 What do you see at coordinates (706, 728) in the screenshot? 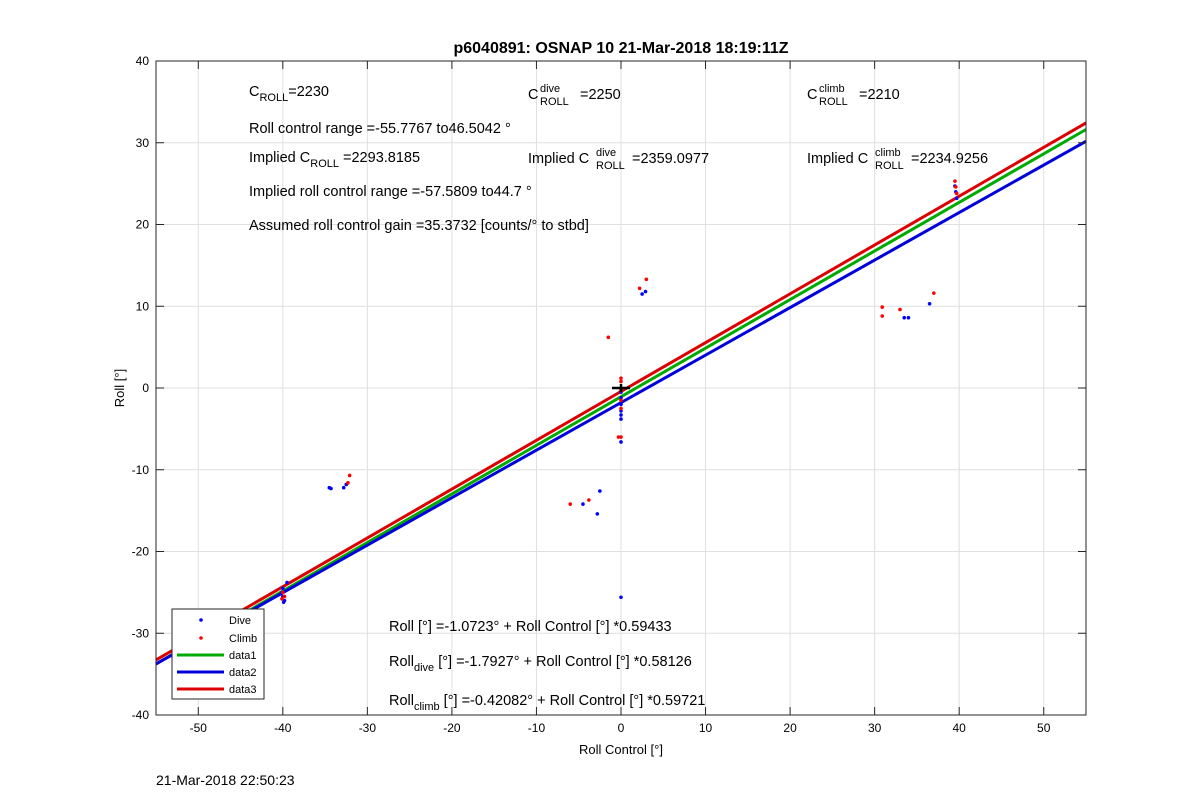
I see `x-tick-label: 10` at bounding box center [706, 728].